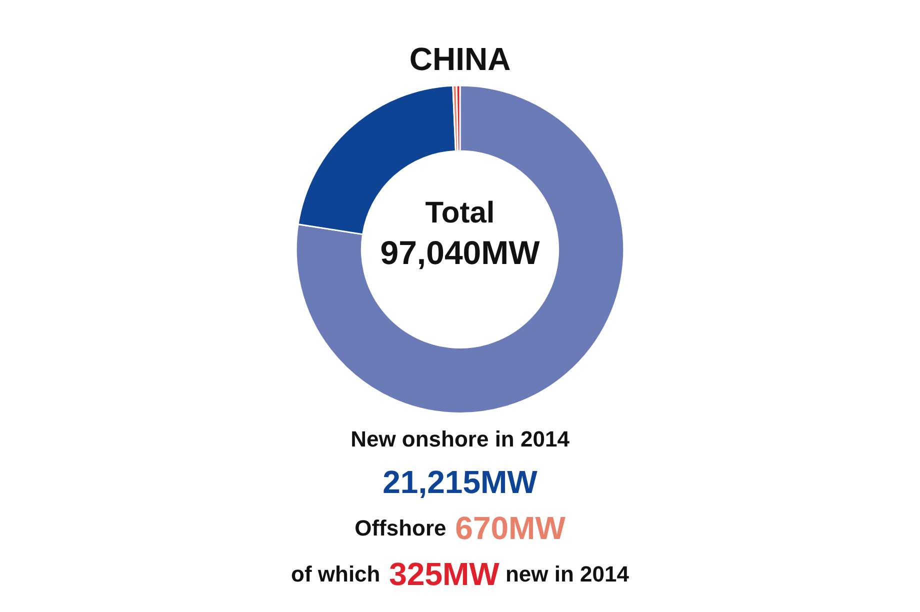 The image size is (920, 612). I want to click on text: 670MW, so click(506, 528).